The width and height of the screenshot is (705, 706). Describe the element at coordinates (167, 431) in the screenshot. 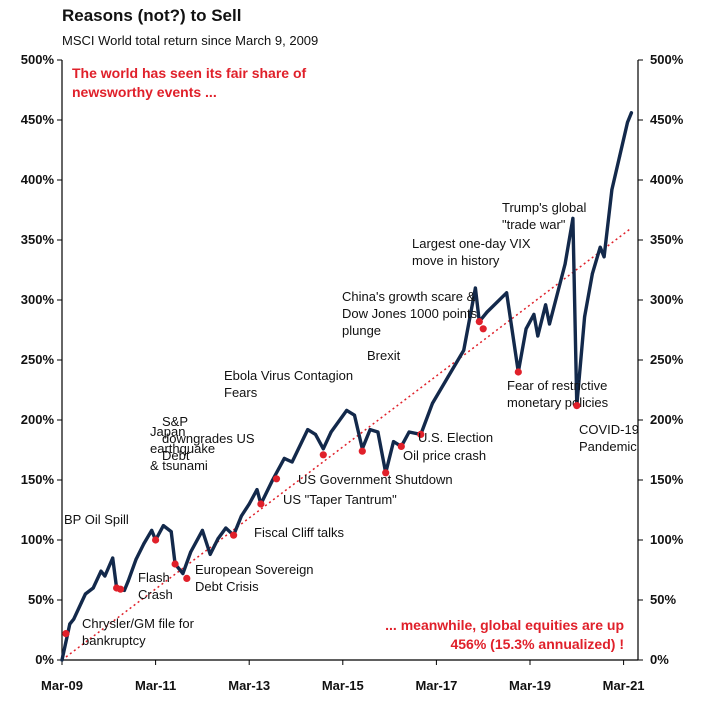

I see `event-label-line: Japan` at that location.